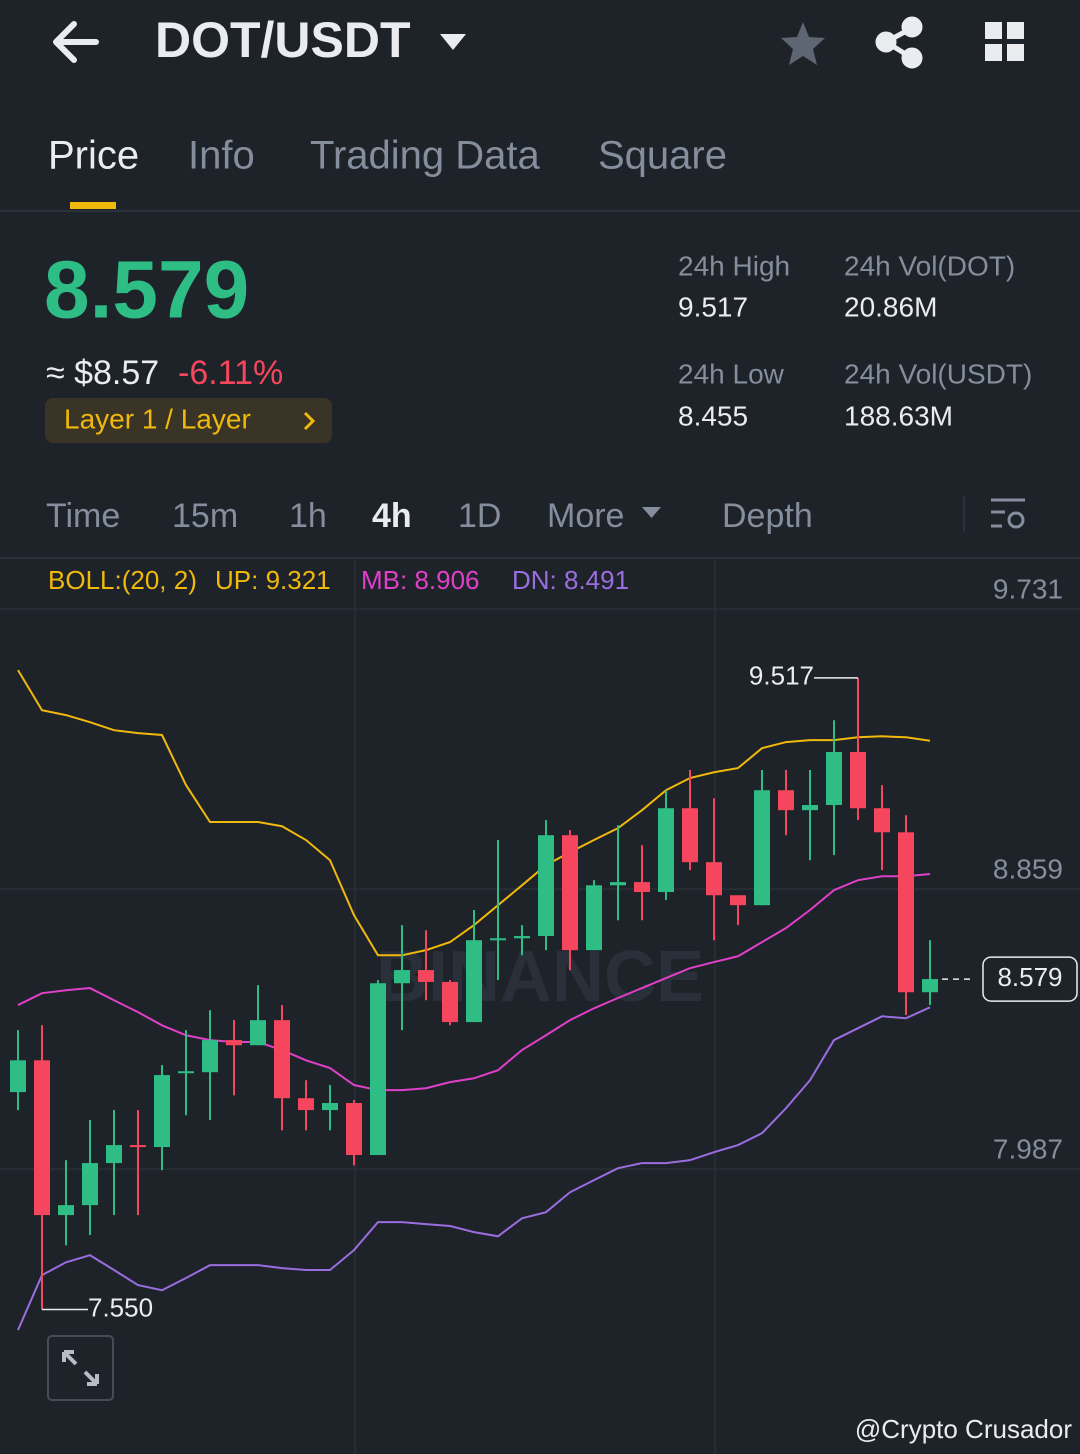 Image resolution: width=1080 pixels, height=1454 pixels. What do you see at coordinates (80, 1368) in the screenshot?
I see `expand-button` at bounding box center [80, 1368].